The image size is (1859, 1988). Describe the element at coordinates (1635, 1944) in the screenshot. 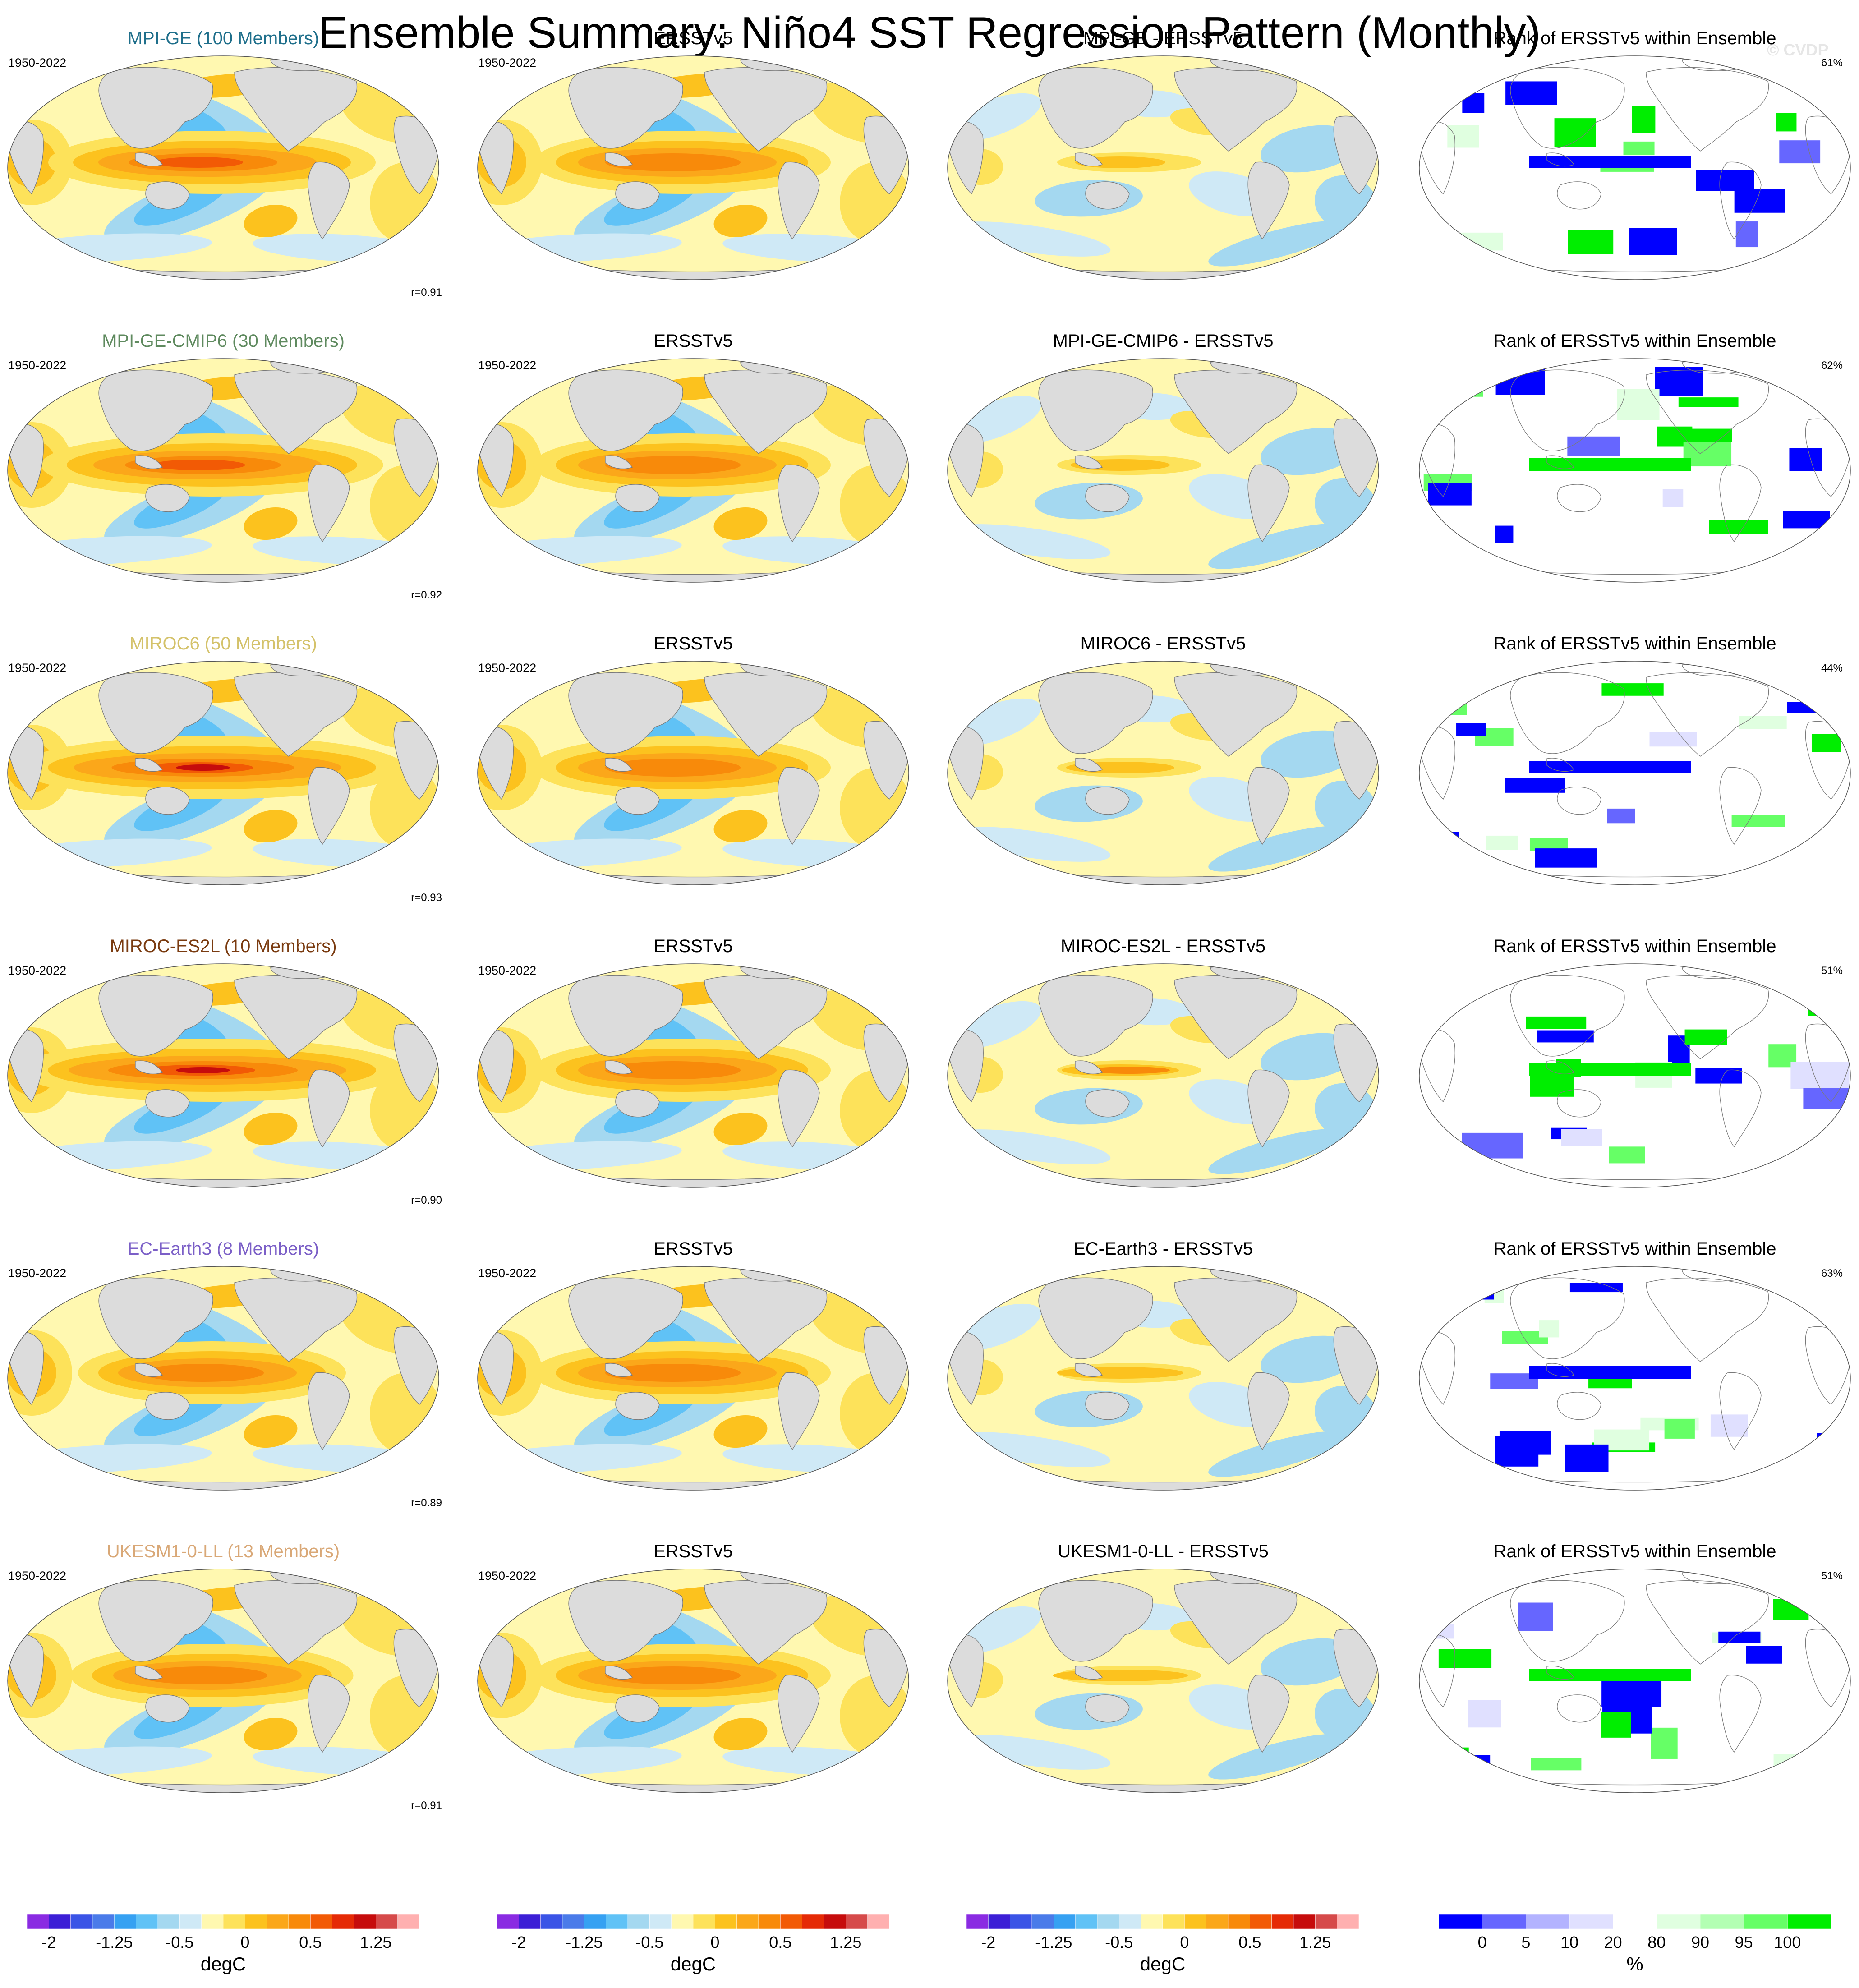

I see `colorbar-rank-svg: 0 5 10 20 80 90 95 100%` at that location.